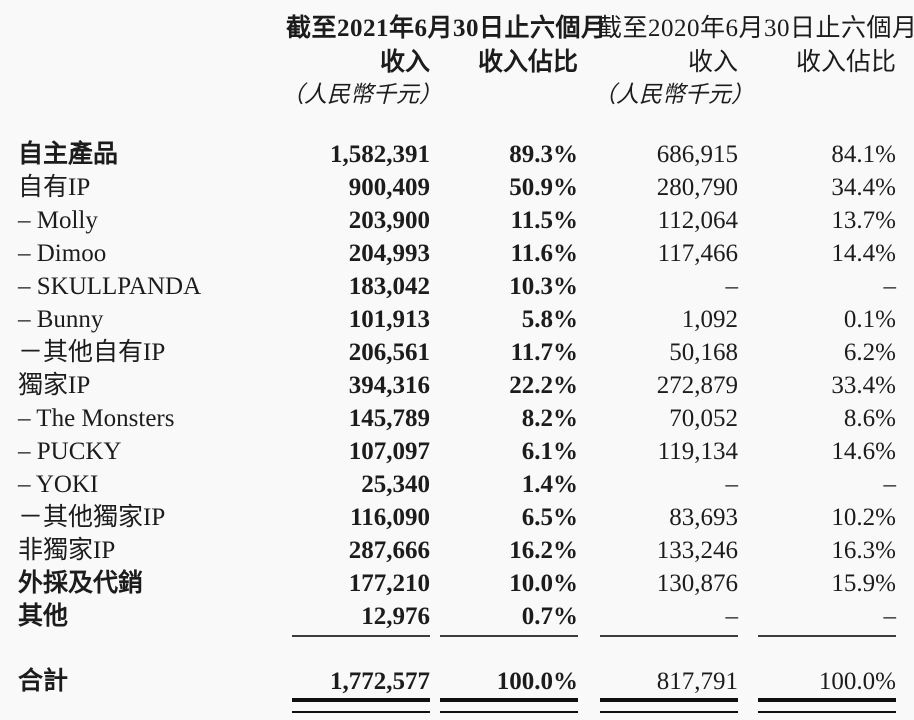  What do you see at coordinates (404, 62) in the screenshot?
I see `column-header-revenue-2021: 收入` at bounding box center [404, 62].